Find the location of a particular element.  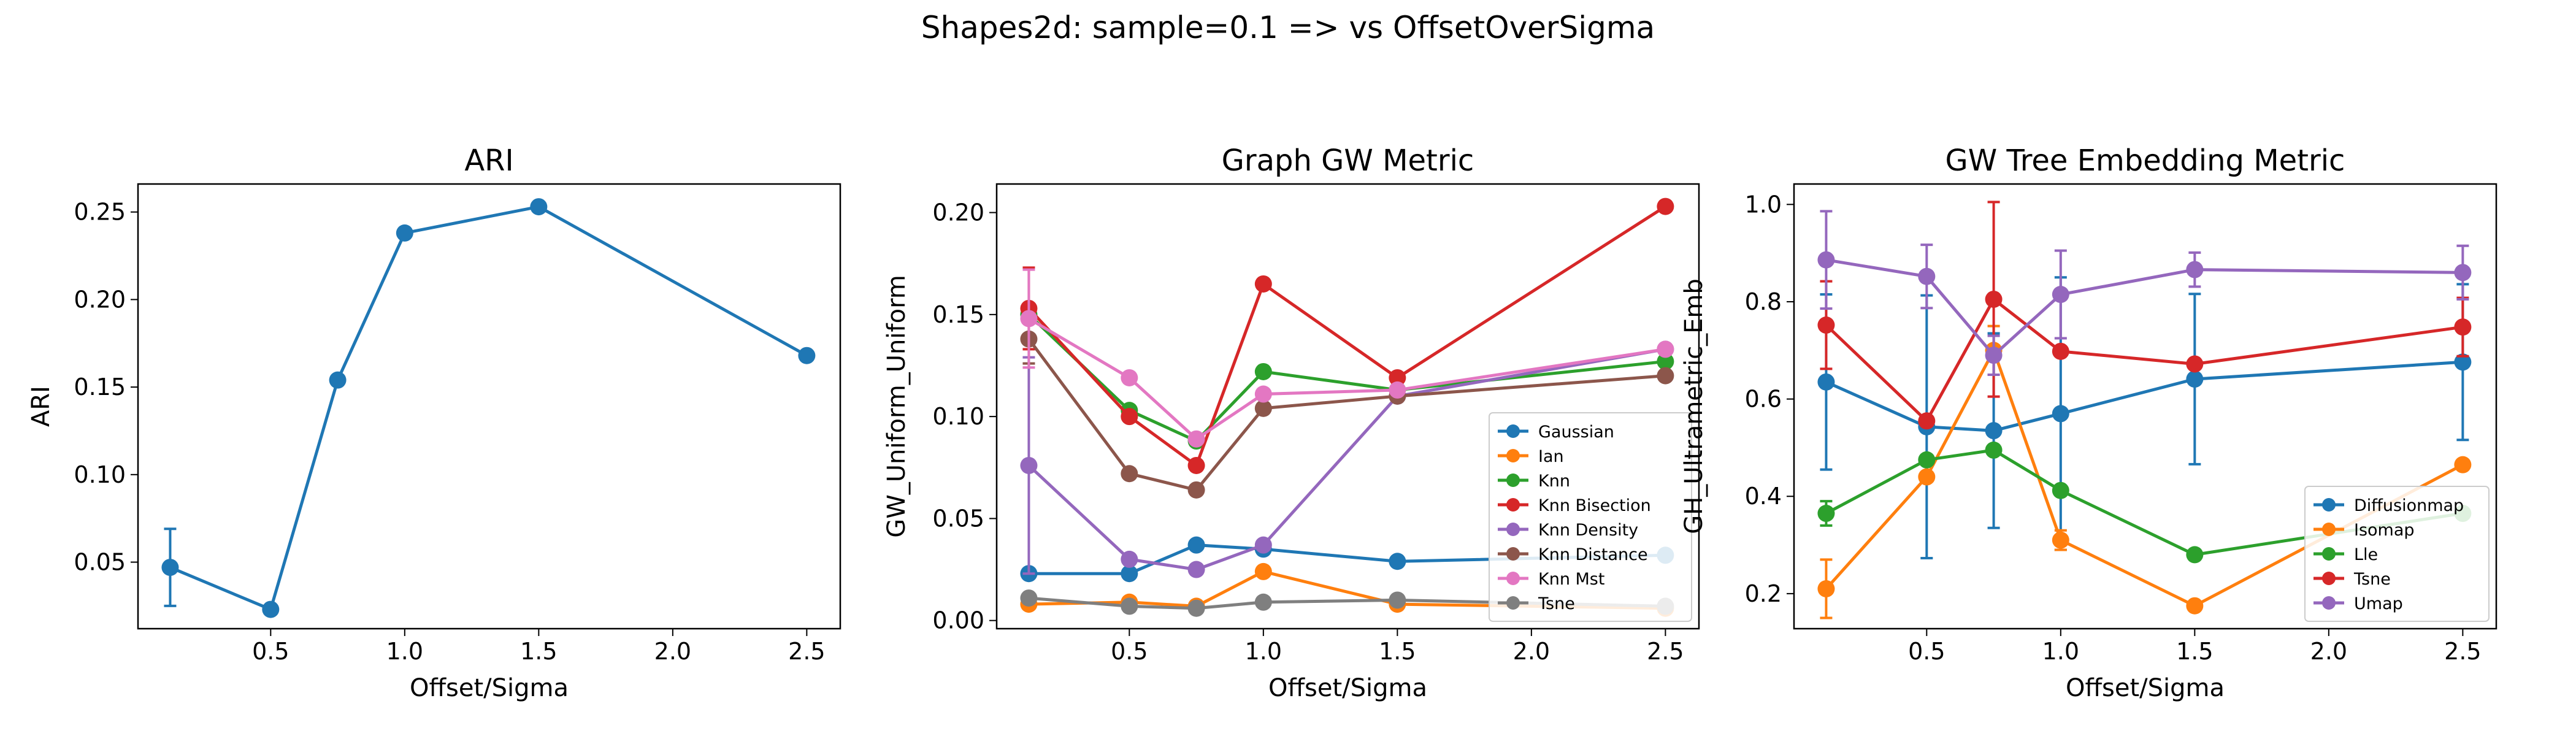

y-axis-label: ARI is located at coordinates (41, 406).